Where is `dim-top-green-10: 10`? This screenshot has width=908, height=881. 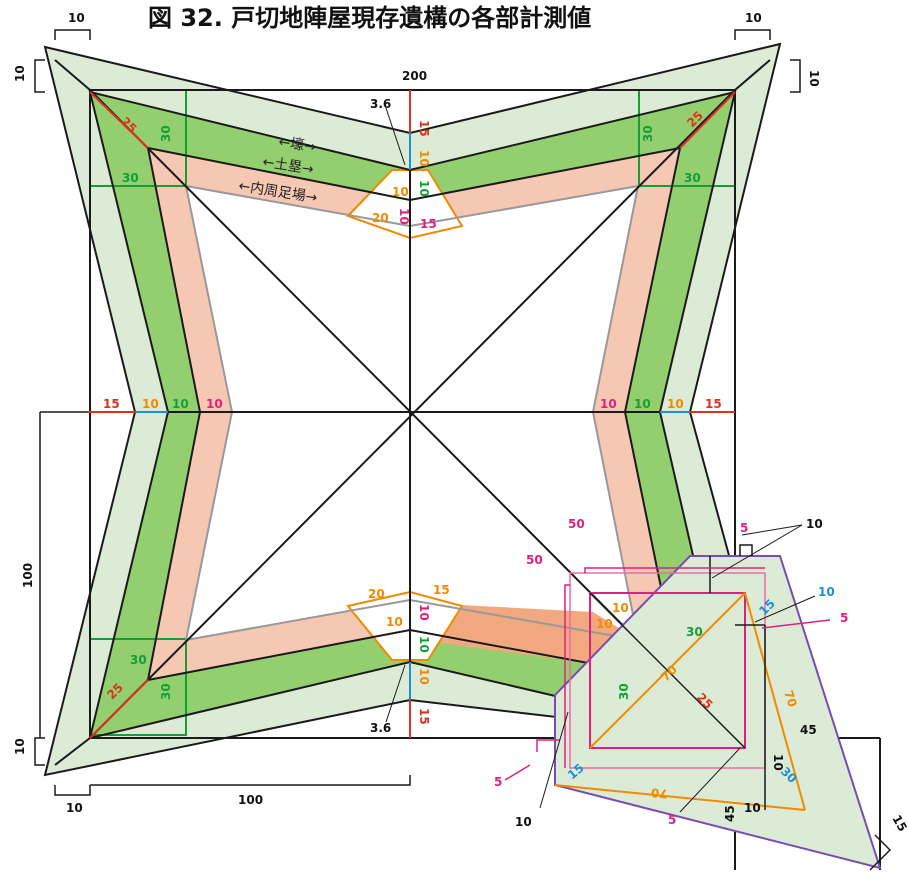 dim-top-green-10: 10 is located at coordinates (424, 188).